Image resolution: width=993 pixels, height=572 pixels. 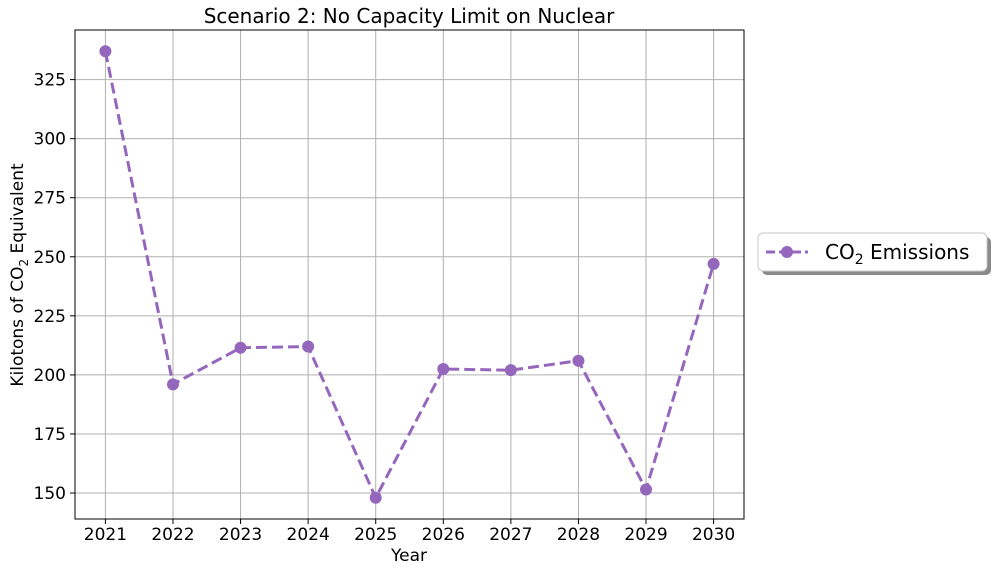 I want to click on legend-label: CO2 Emissions, so click(x=897, y=254).